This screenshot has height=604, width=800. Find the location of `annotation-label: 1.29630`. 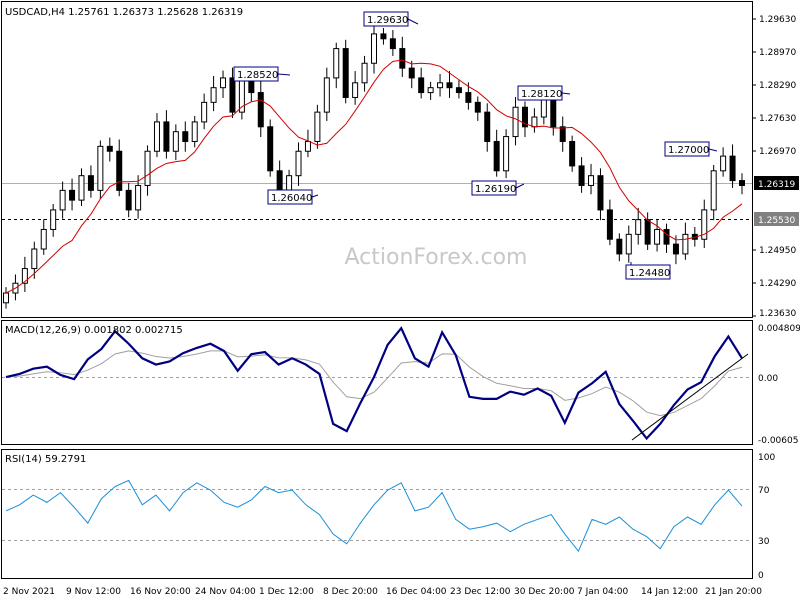

annotation-label: 1.29630 is located at coordinates (387, 20).